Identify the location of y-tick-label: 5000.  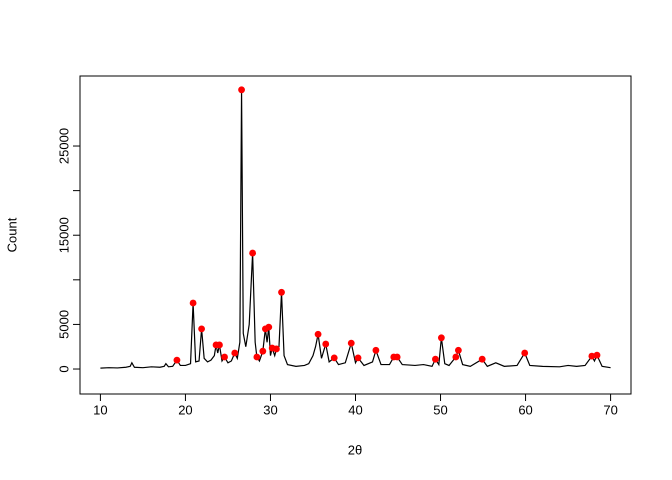
(63, 324).